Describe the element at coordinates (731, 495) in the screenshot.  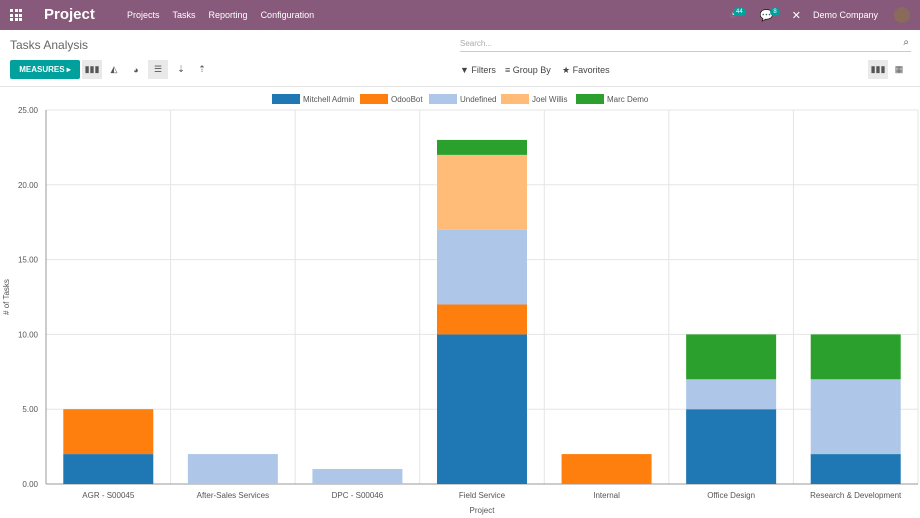
I see `x-tick-label: Office Design` at that location.